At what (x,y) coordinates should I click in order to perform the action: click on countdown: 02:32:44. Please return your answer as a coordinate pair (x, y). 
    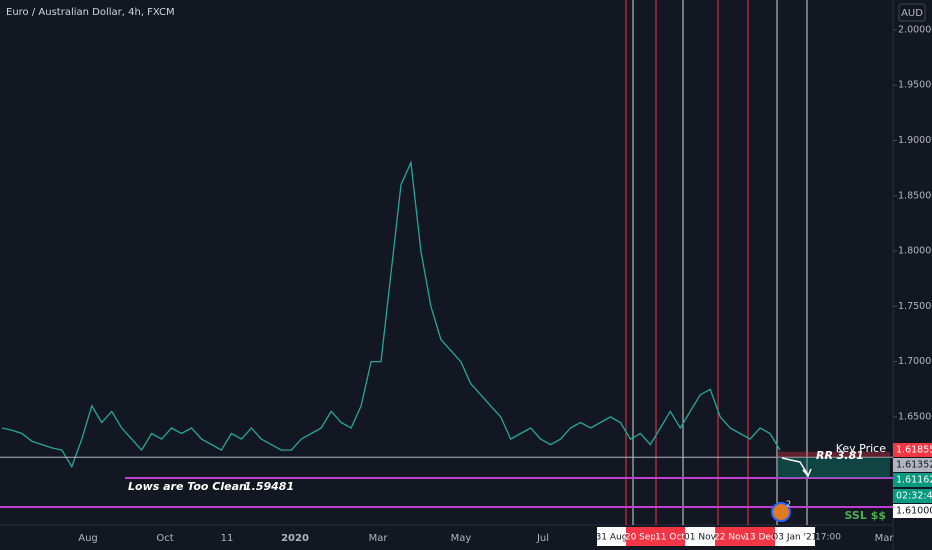
    Looking at the image, I should click on (914, 496).